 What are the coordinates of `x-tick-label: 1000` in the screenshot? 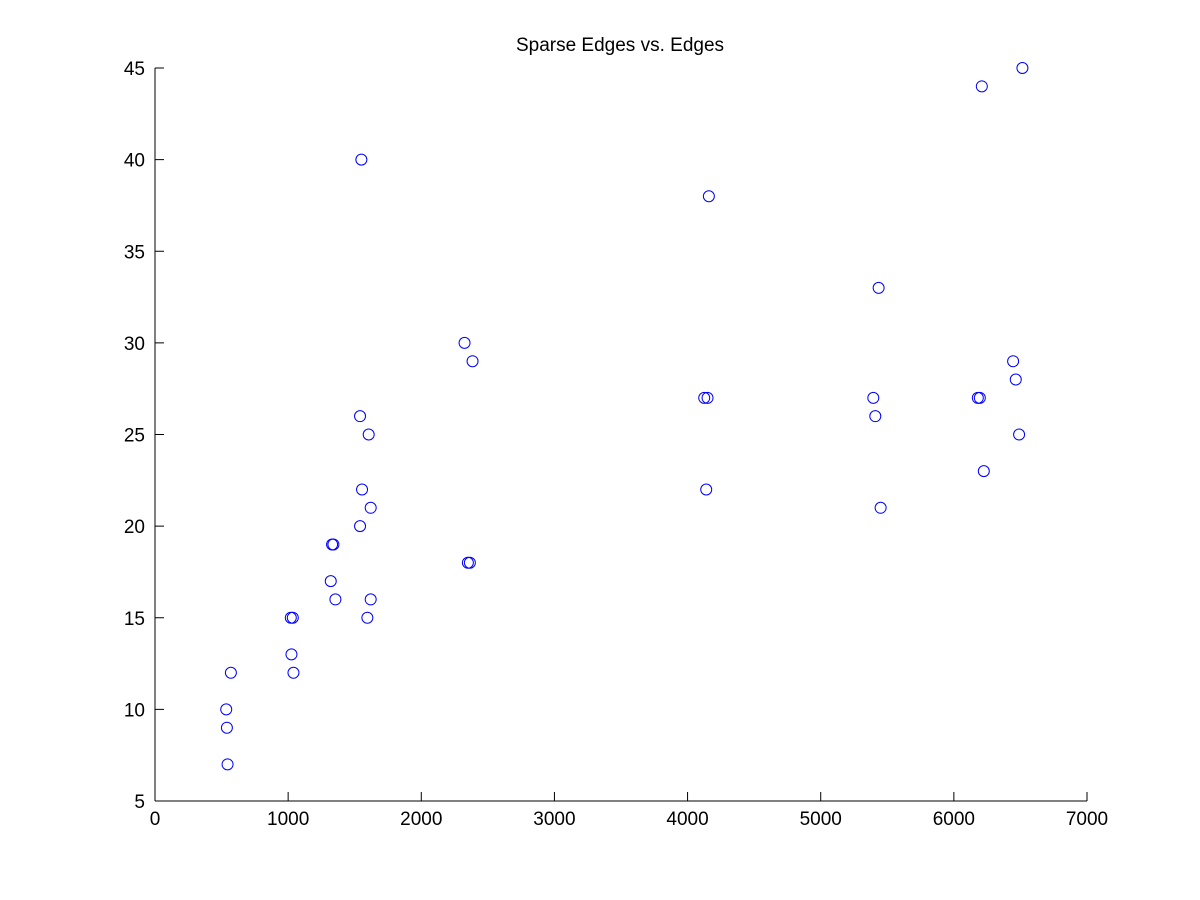 It's located at (288, 819).